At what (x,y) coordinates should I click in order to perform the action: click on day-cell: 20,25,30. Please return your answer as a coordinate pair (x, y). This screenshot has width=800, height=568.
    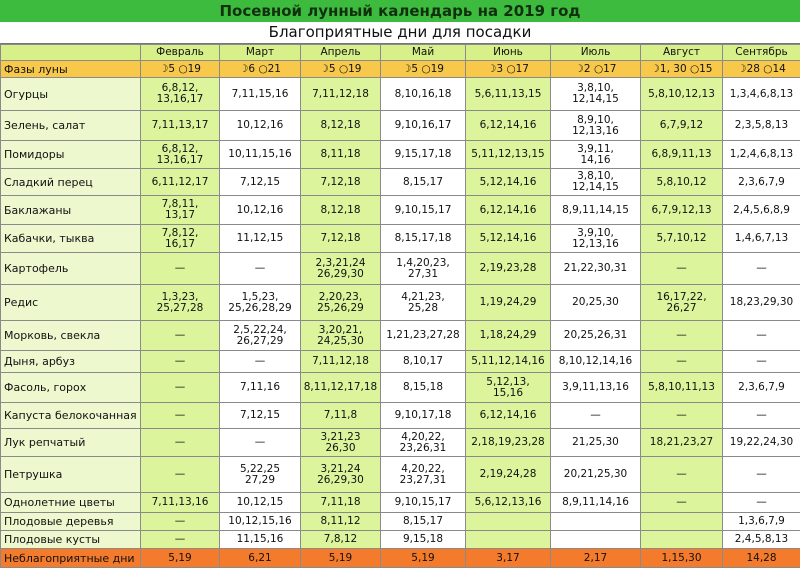
    Looking at the image, I should click on (595, 302).